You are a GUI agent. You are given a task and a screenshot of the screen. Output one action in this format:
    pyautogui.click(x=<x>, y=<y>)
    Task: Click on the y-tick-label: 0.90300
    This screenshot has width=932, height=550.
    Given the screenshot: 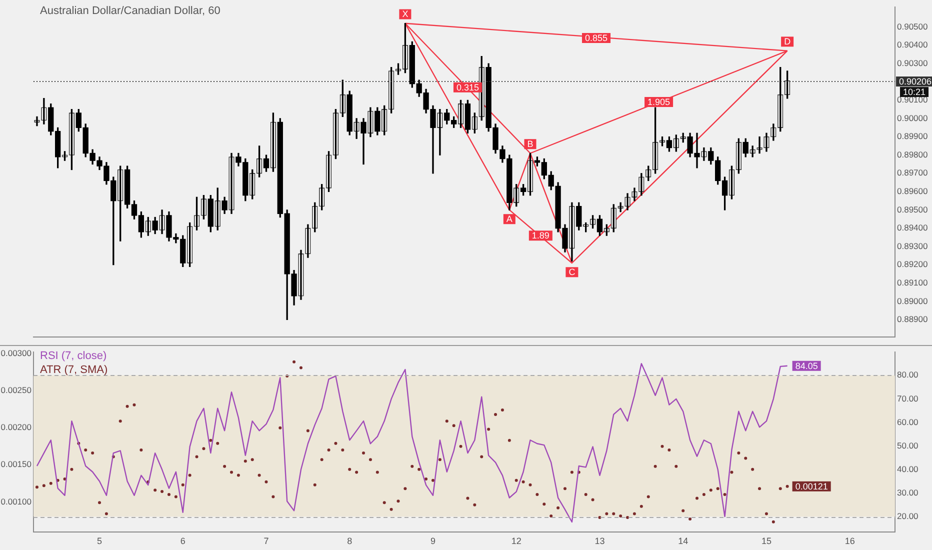 What is the action you would take?
    pyautogui.click(x=912, y=63)
    